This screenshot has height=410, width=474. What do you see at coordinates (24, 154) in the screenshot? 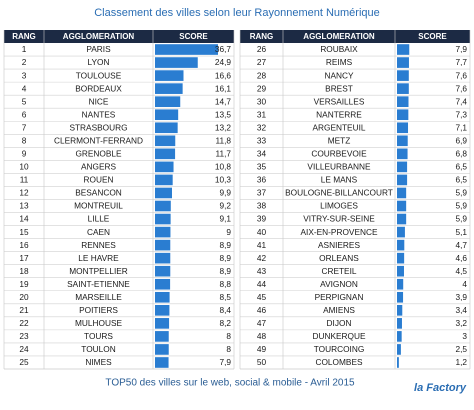
I see `rank-cell: 9` at bounding box center [24, 154].